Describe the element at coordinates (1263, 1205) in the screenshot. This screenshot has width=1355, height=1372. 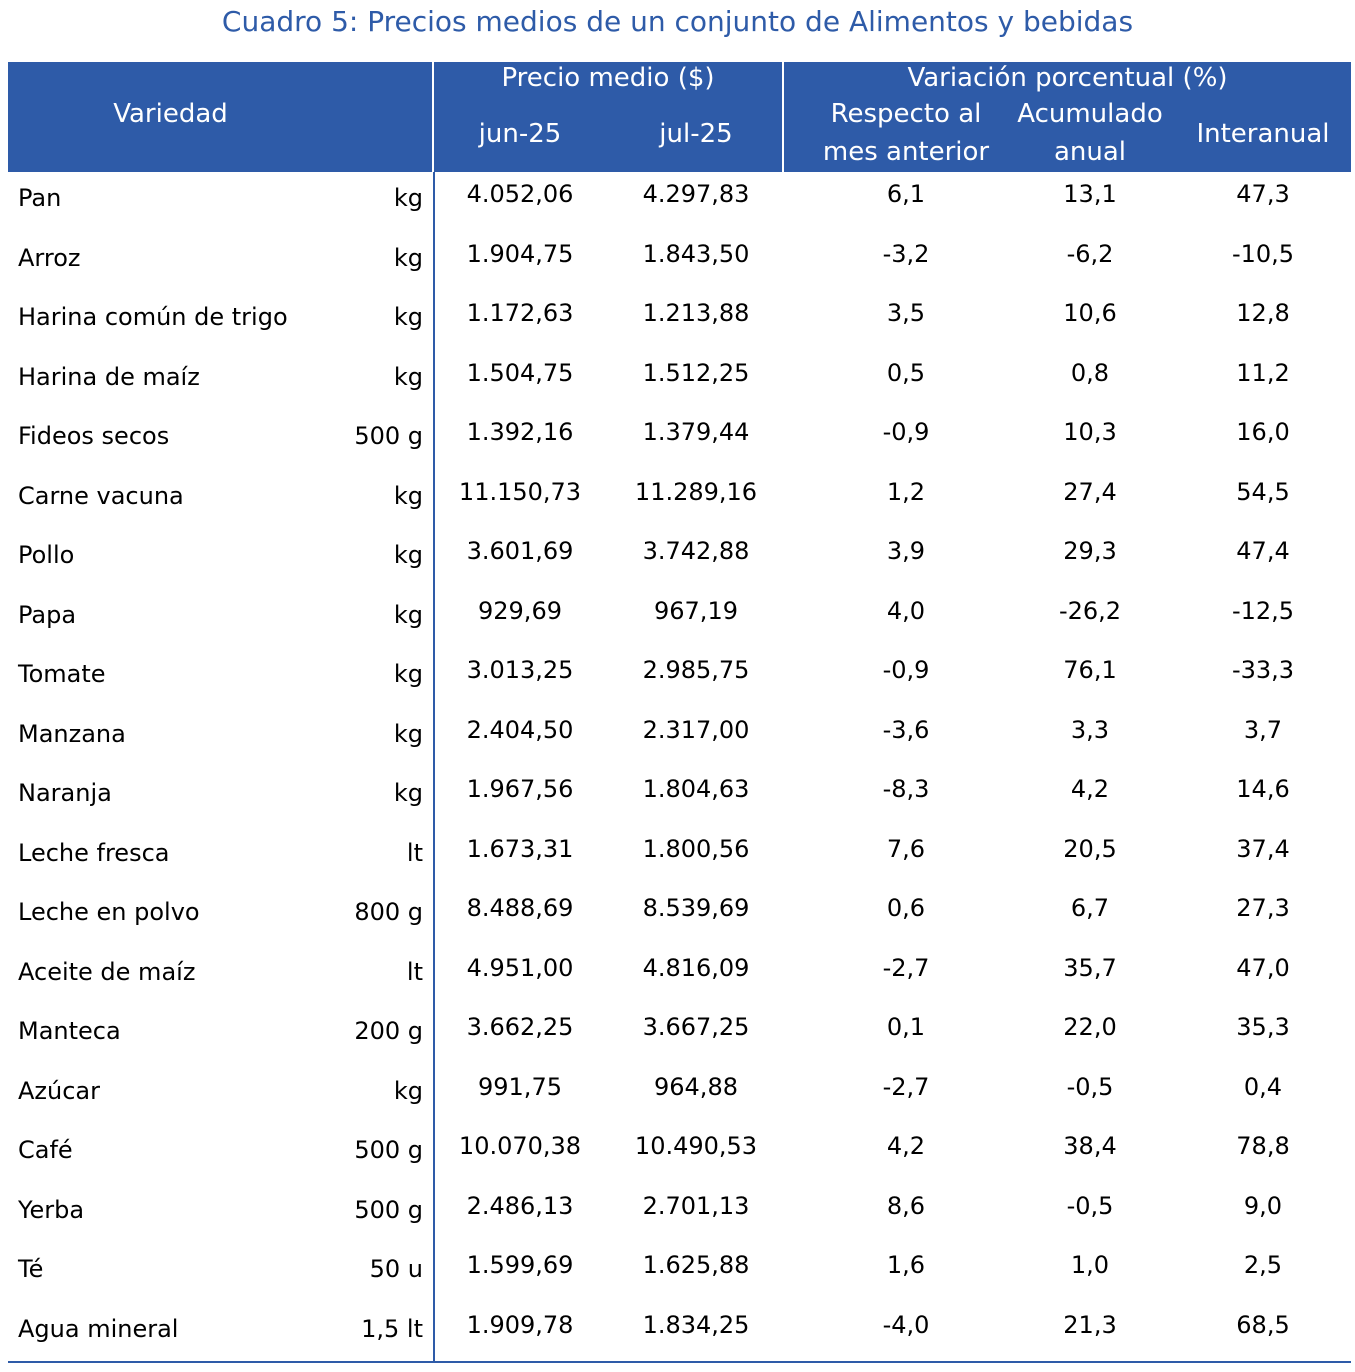
I see `cell-interanual: 9,0` at that location.